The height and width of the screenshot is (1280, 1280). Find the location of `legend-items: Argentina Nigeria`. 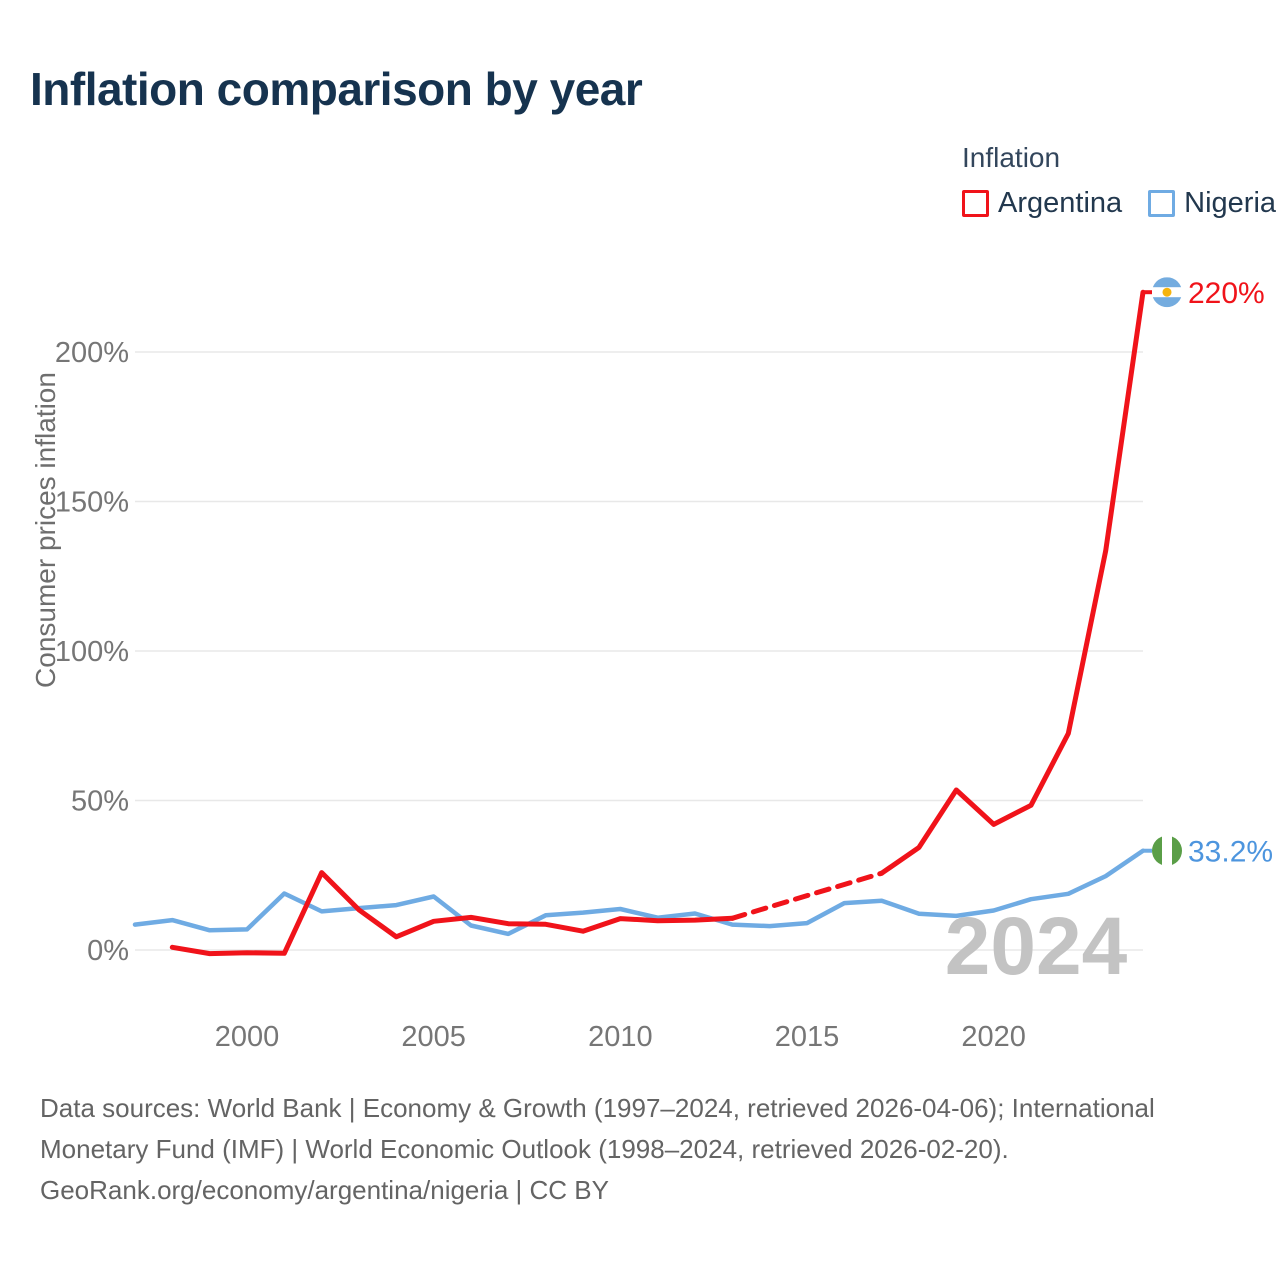

legend-items: Argentina Nigeria is located at coordinates (1119, 203).